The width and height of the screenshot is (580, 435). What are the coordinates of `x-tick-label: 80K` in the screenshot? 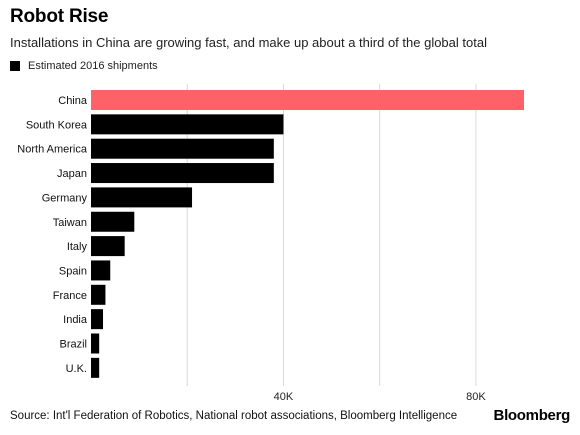 It's located at (476, 397).